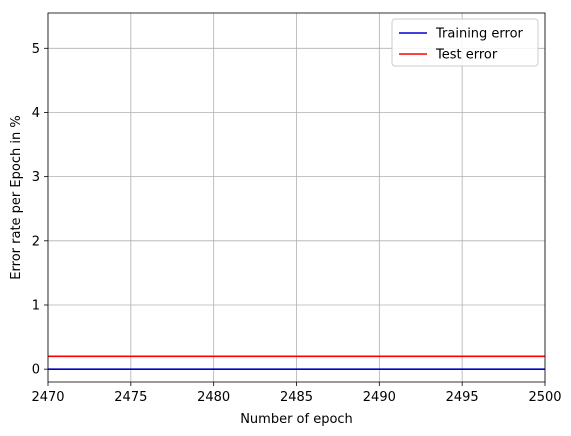 The height and width of the screenshot is (436, 571). I want to click on legend: Training error Test error, so click(465, 42).